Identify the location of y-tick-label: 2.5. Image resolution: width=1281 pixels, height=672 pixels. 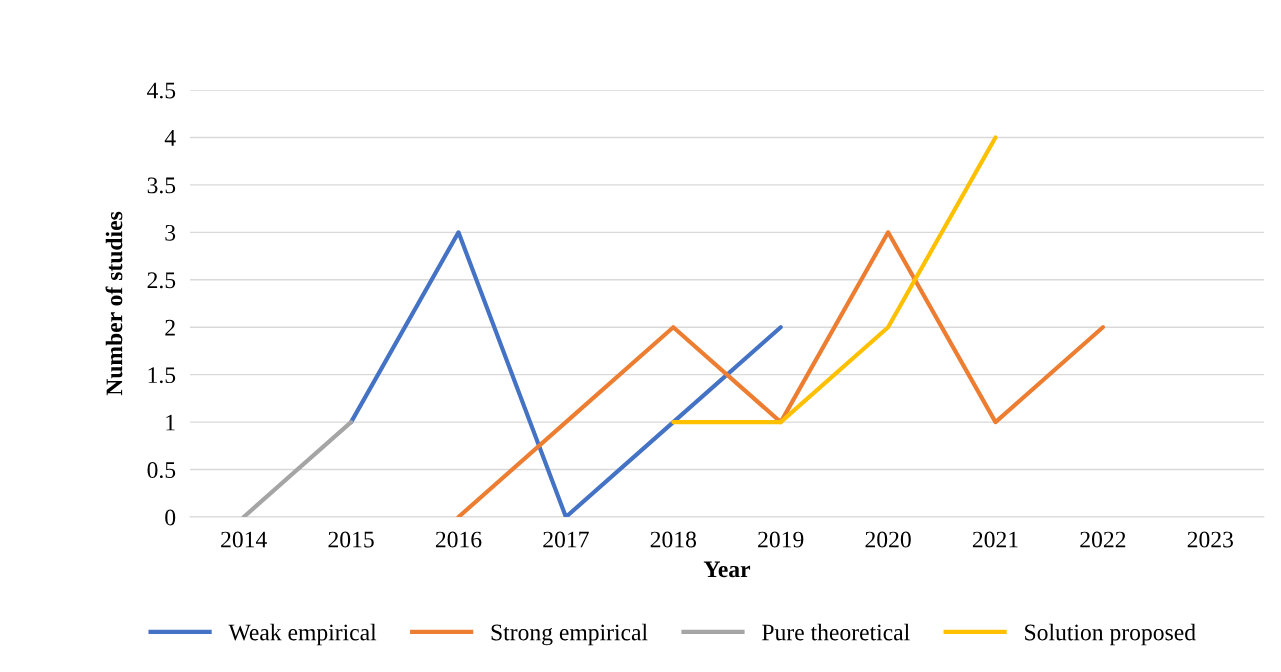
(161, 280).